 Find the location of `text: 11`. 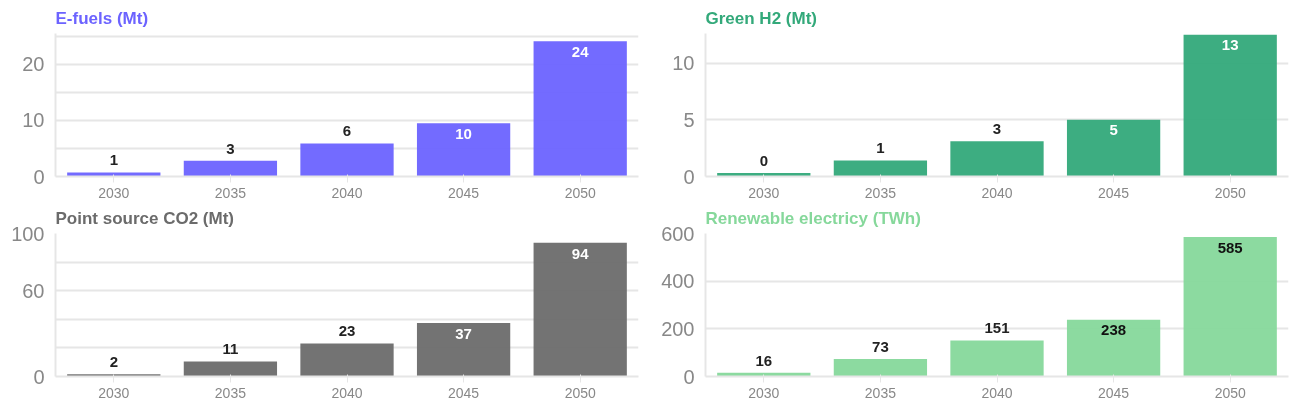

text: 11 is located at coordinates (230, 349).